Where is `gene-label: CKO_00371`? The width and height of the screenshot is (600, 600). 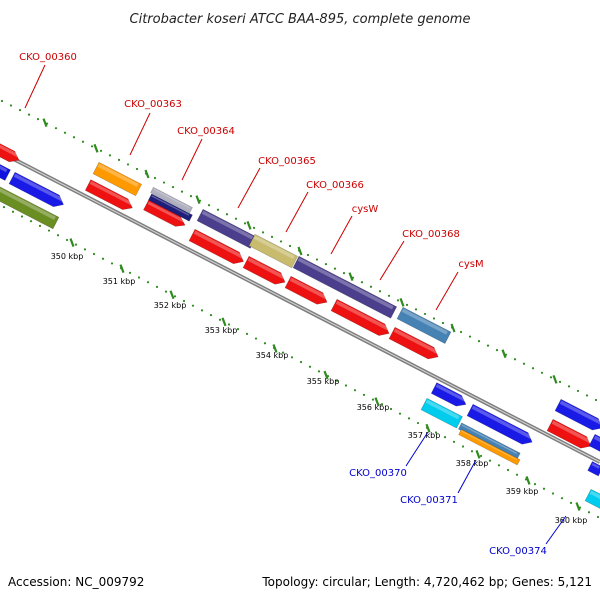
gene-label: CKO_00371 is located at coordinates (429, 500).